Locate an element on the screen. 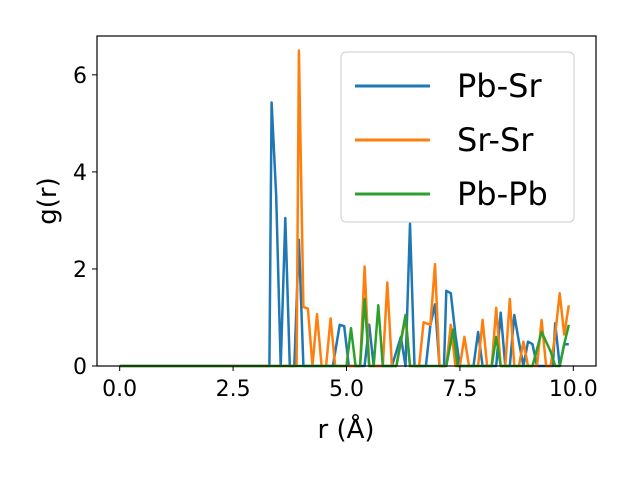 Image resolution: width=640 pixels, height=480 pixels. x-axis: 0.0 2.5 5.0 7.5 10.0 is located at coordinates (350, 384).